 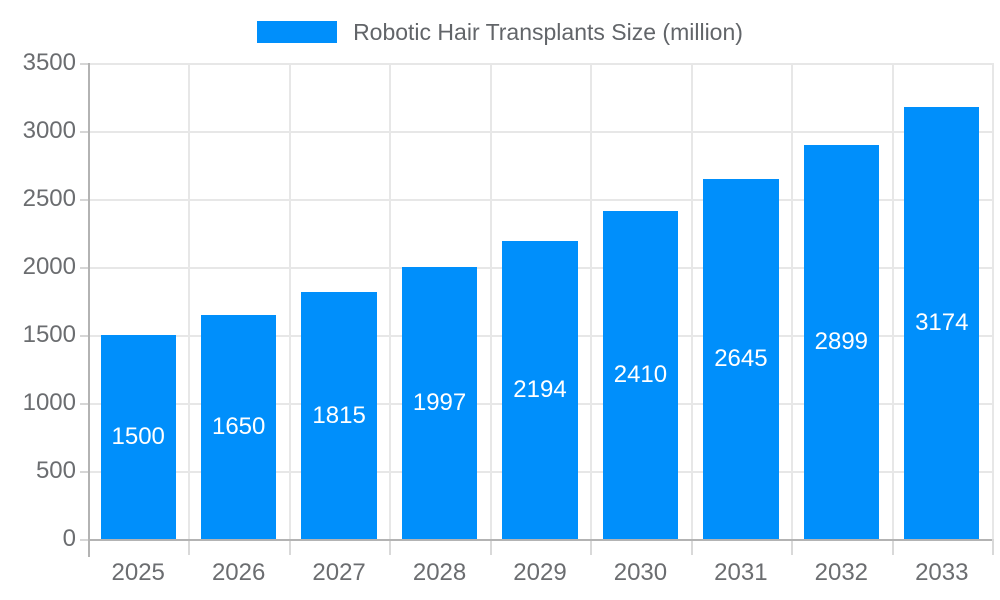 I want to click on x-axis-label: 2033, so click(x=942, y=572).